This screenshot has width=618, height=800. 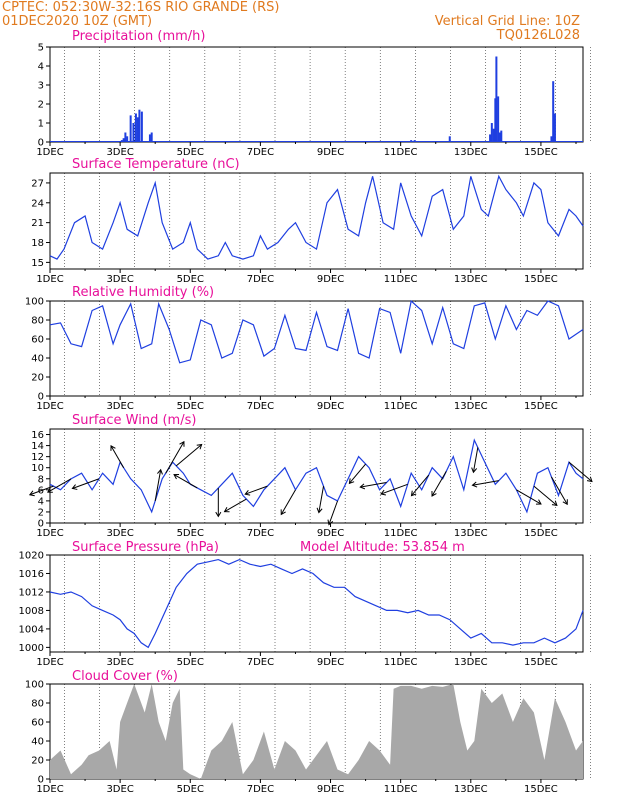 I want to click on model-altitude-label: Model Altitude: 53.854 m, so click(x=382, y=547).